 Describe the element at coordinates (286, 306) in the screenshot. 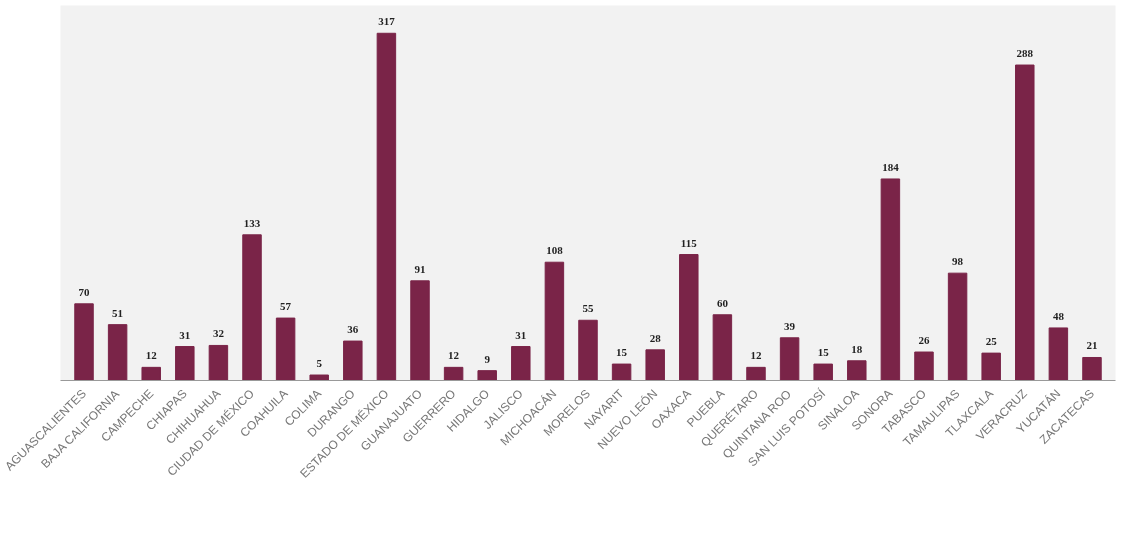

I see `data-label: 57` at that location.